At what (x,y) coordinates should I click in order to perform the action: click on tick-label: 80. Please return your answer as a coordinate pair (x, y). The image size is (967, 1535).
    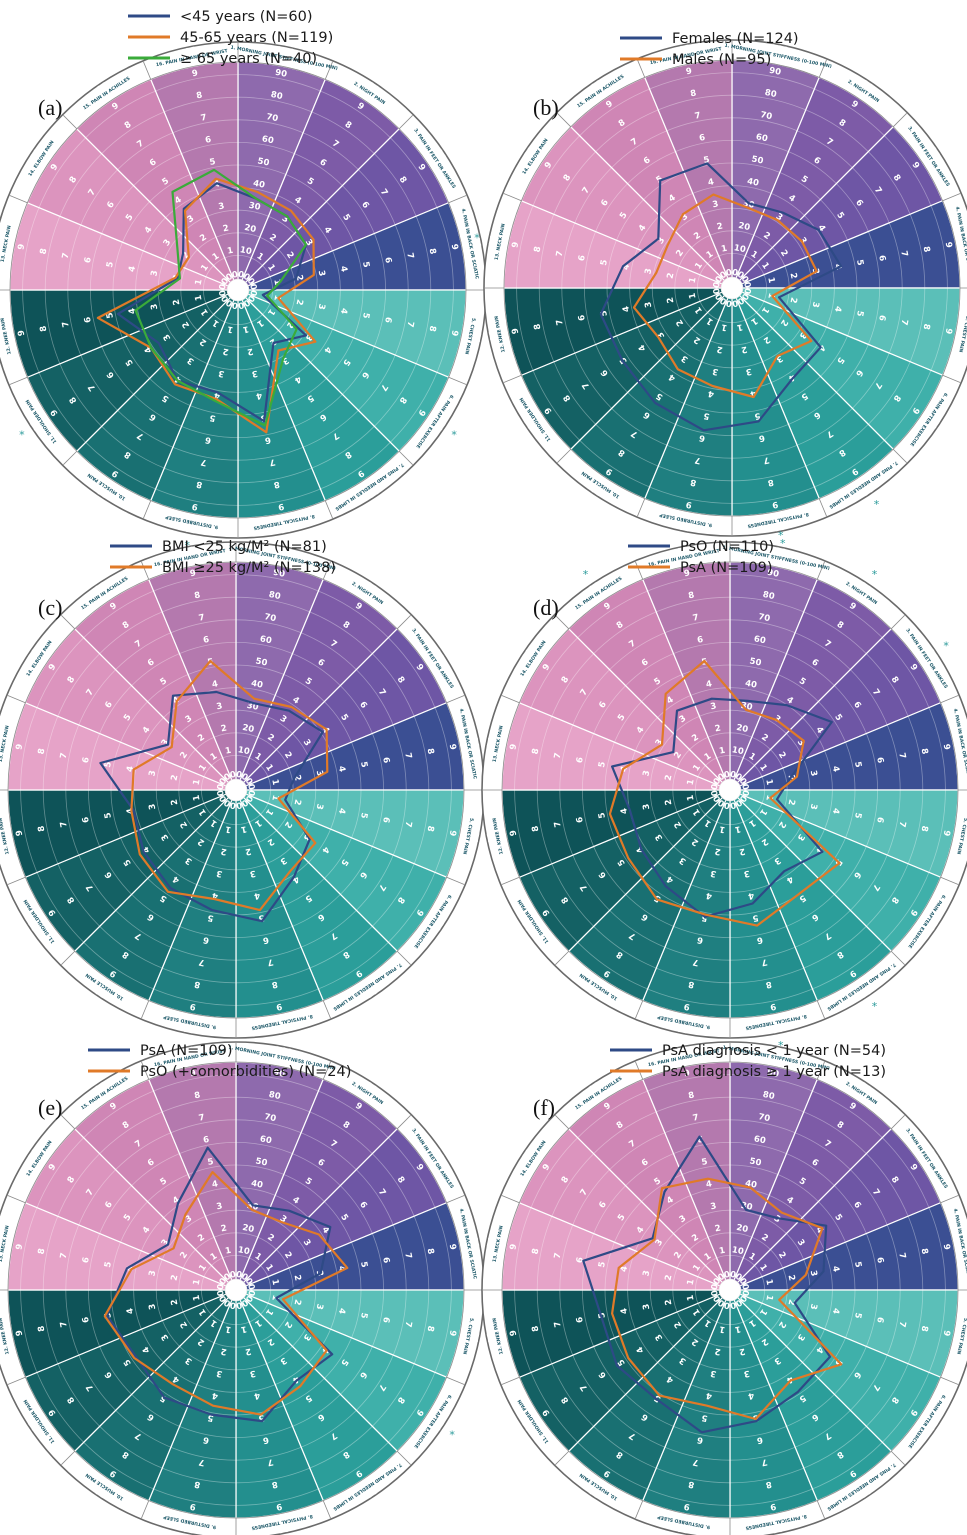
    Looking at the image, I should click on (769, 1096).